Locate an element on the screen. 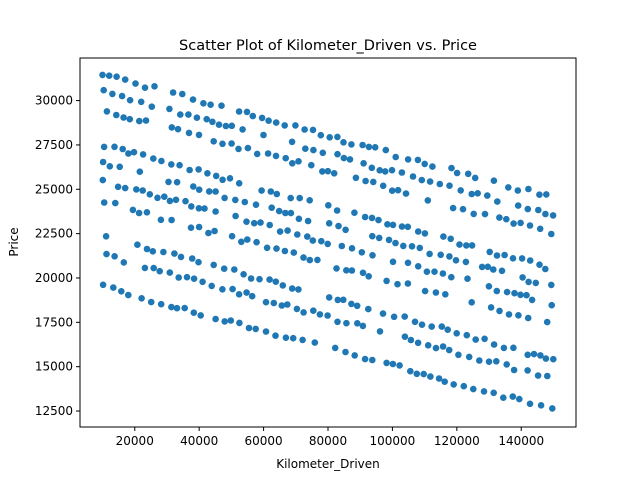 Image resolution: width=640 pixels, height=480 pixels. y-axis-title: Price is located at coordinates (14, 241).